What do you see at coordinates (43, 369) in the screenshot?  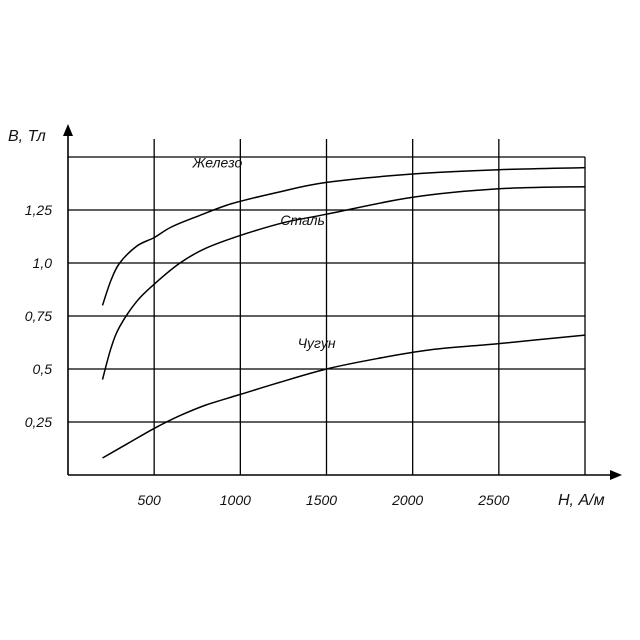 I see `y-tick-label: 0,5` at bounding box center [43, 369].